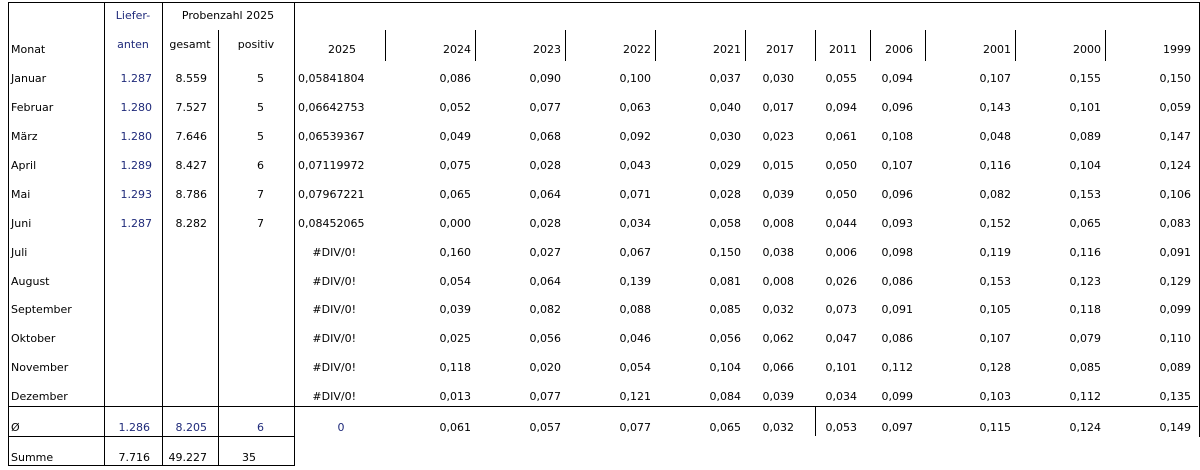  What do you see at coordinates (331, 194) in the screenshot?
I see `row-year-value: 0,07967221` at bounding box center [331, 194].